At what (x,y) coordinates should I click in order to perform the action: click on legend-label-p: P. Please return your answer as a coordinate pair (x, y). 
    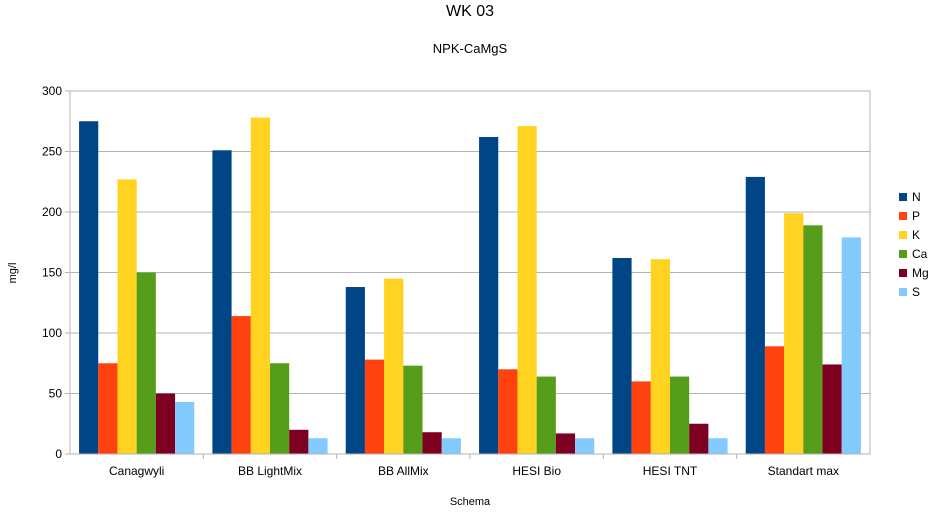
    Looking at the image, I should click on (916, 216).